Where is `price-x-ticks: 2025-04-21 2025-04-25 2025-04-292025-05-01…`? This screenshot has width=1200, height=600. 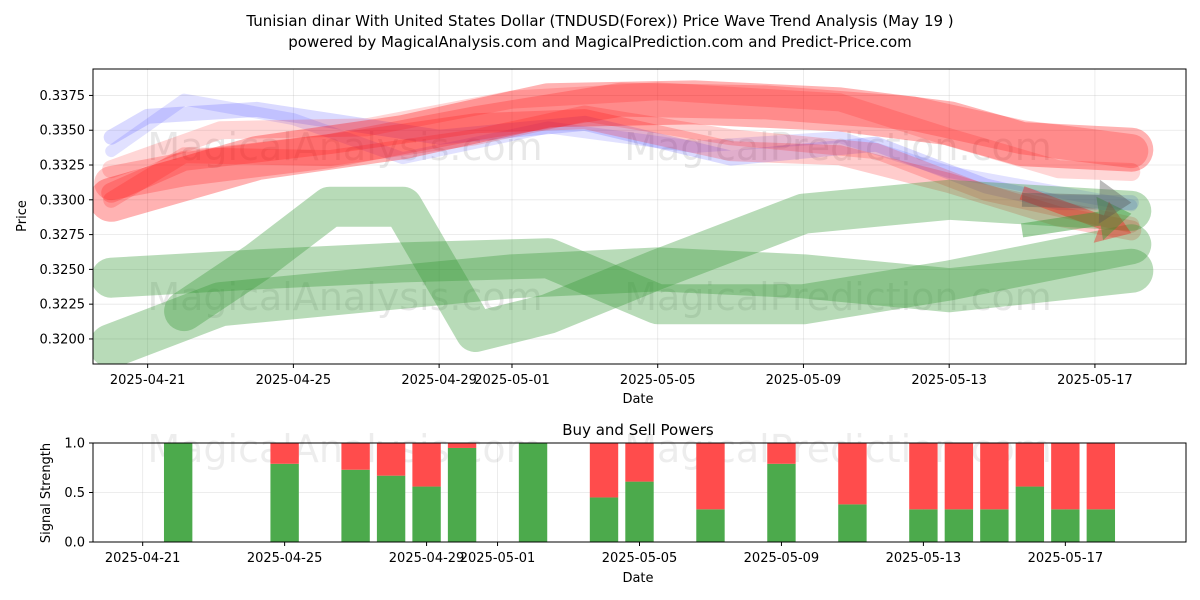
price-x-ticks: 2025-04-21 2025-04-25 2025-04-292025-05-01… is located at coordinates (621, 376).